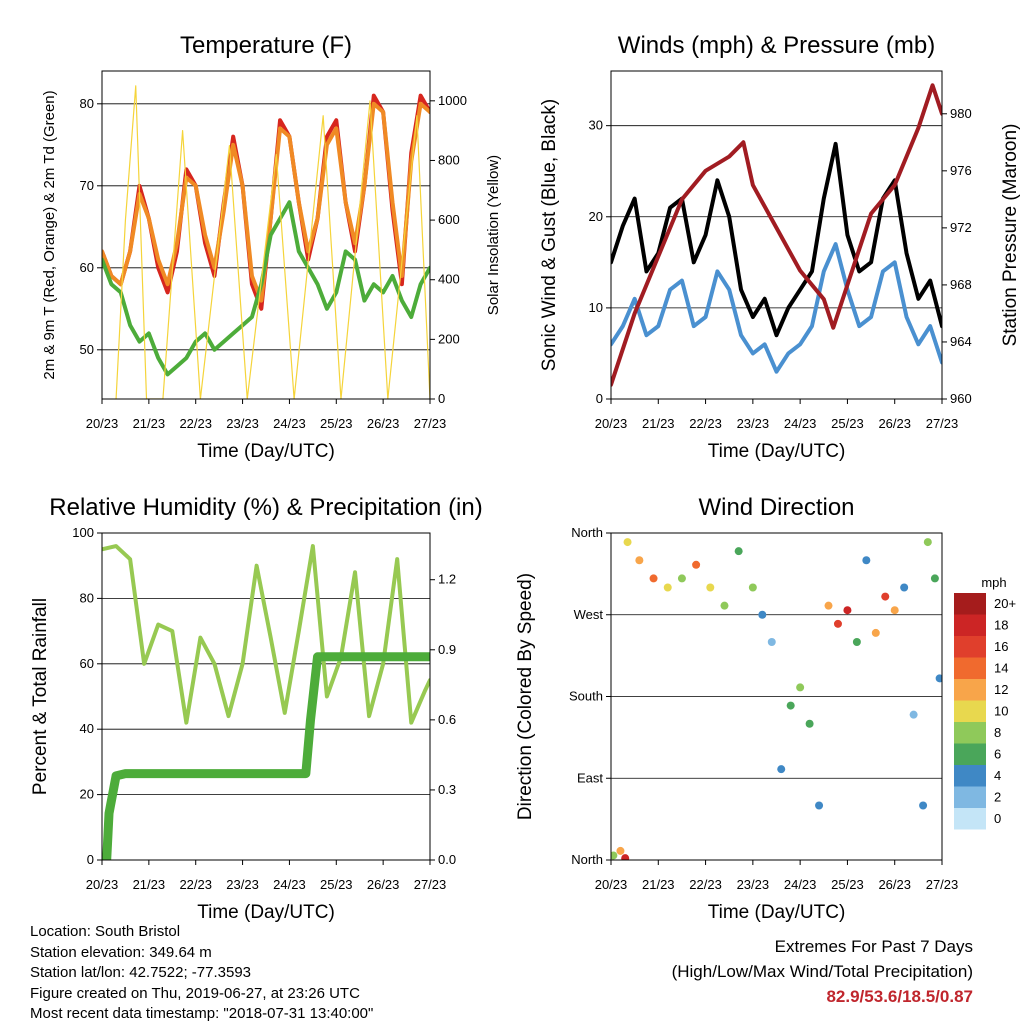 This screenshot has height=1025, width=1024. Describe the element at coordinates (449, 159) in the screenshot. I see `y2-tick-label: 800` at that location.